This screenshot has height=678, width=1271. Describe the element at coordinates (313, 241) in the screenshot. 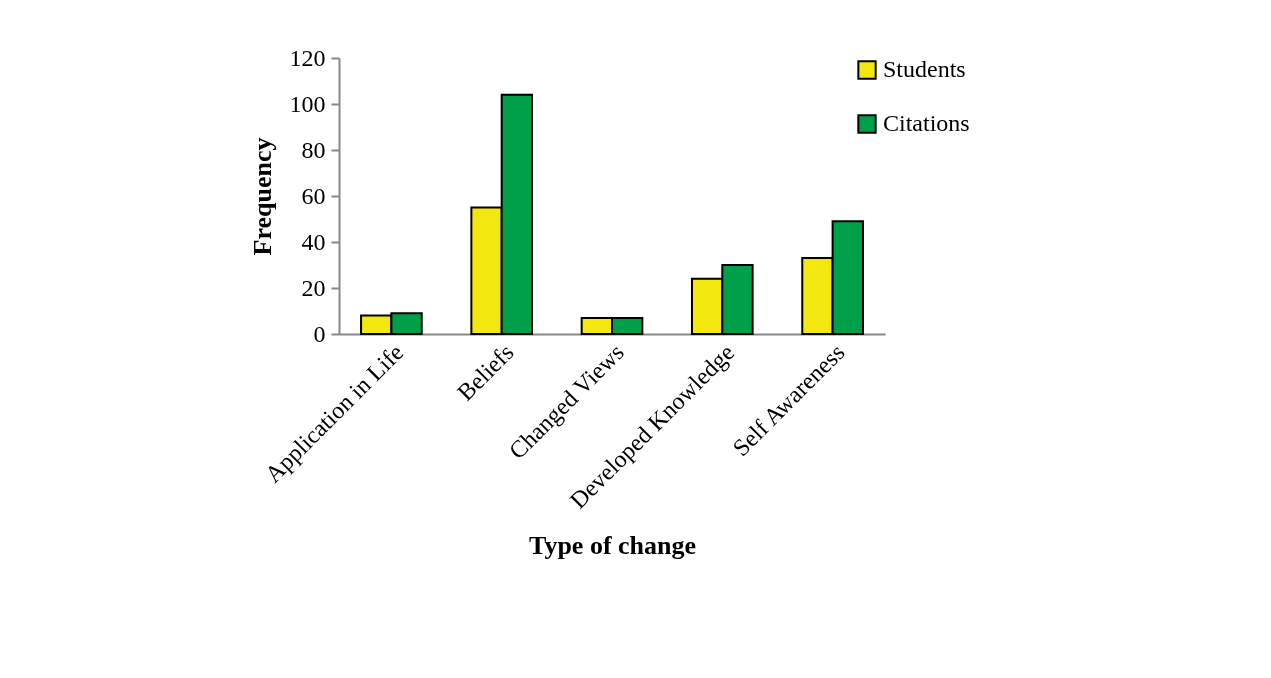

I see `y-tick-label: 40` at that location.